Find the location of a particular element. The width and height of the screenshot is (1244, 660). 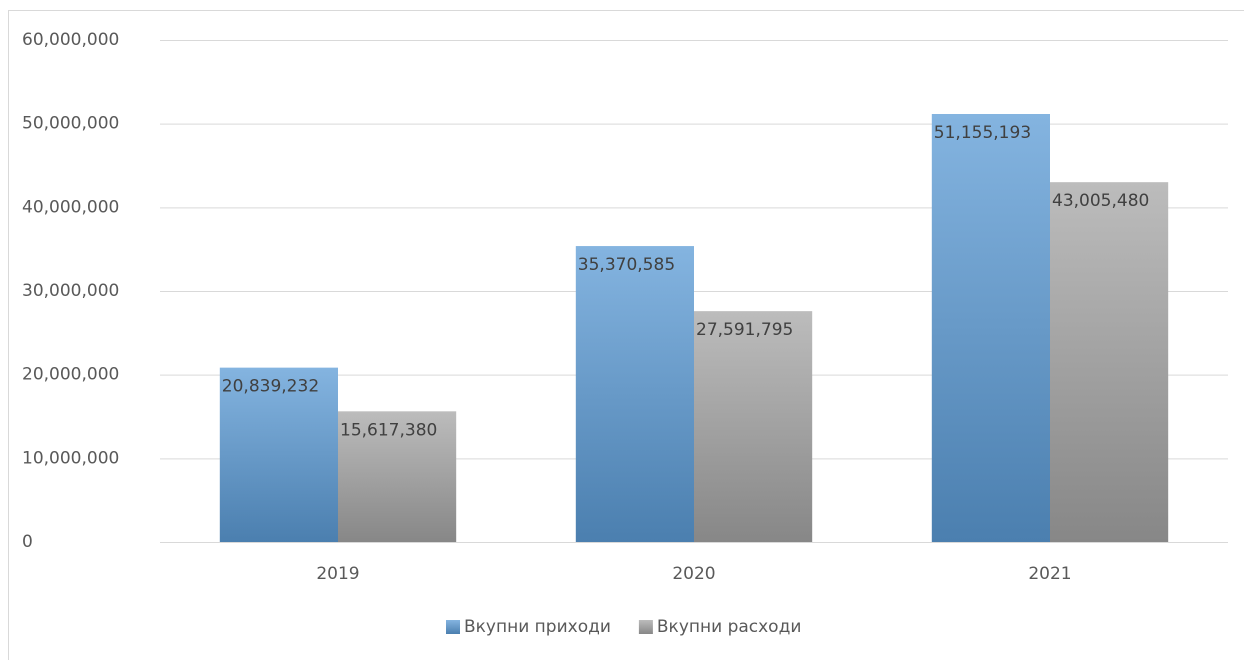

x-tick-label: 2020 is located at coordinates (693, 574).